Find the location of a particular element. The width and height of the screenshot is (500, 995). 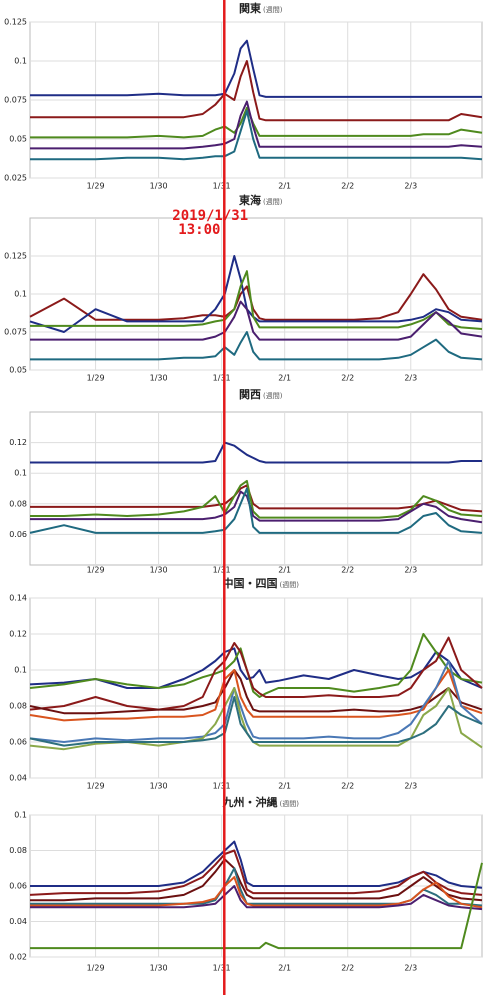

panel-title: 九州・沖縄 is located at coordinates (250, 802).